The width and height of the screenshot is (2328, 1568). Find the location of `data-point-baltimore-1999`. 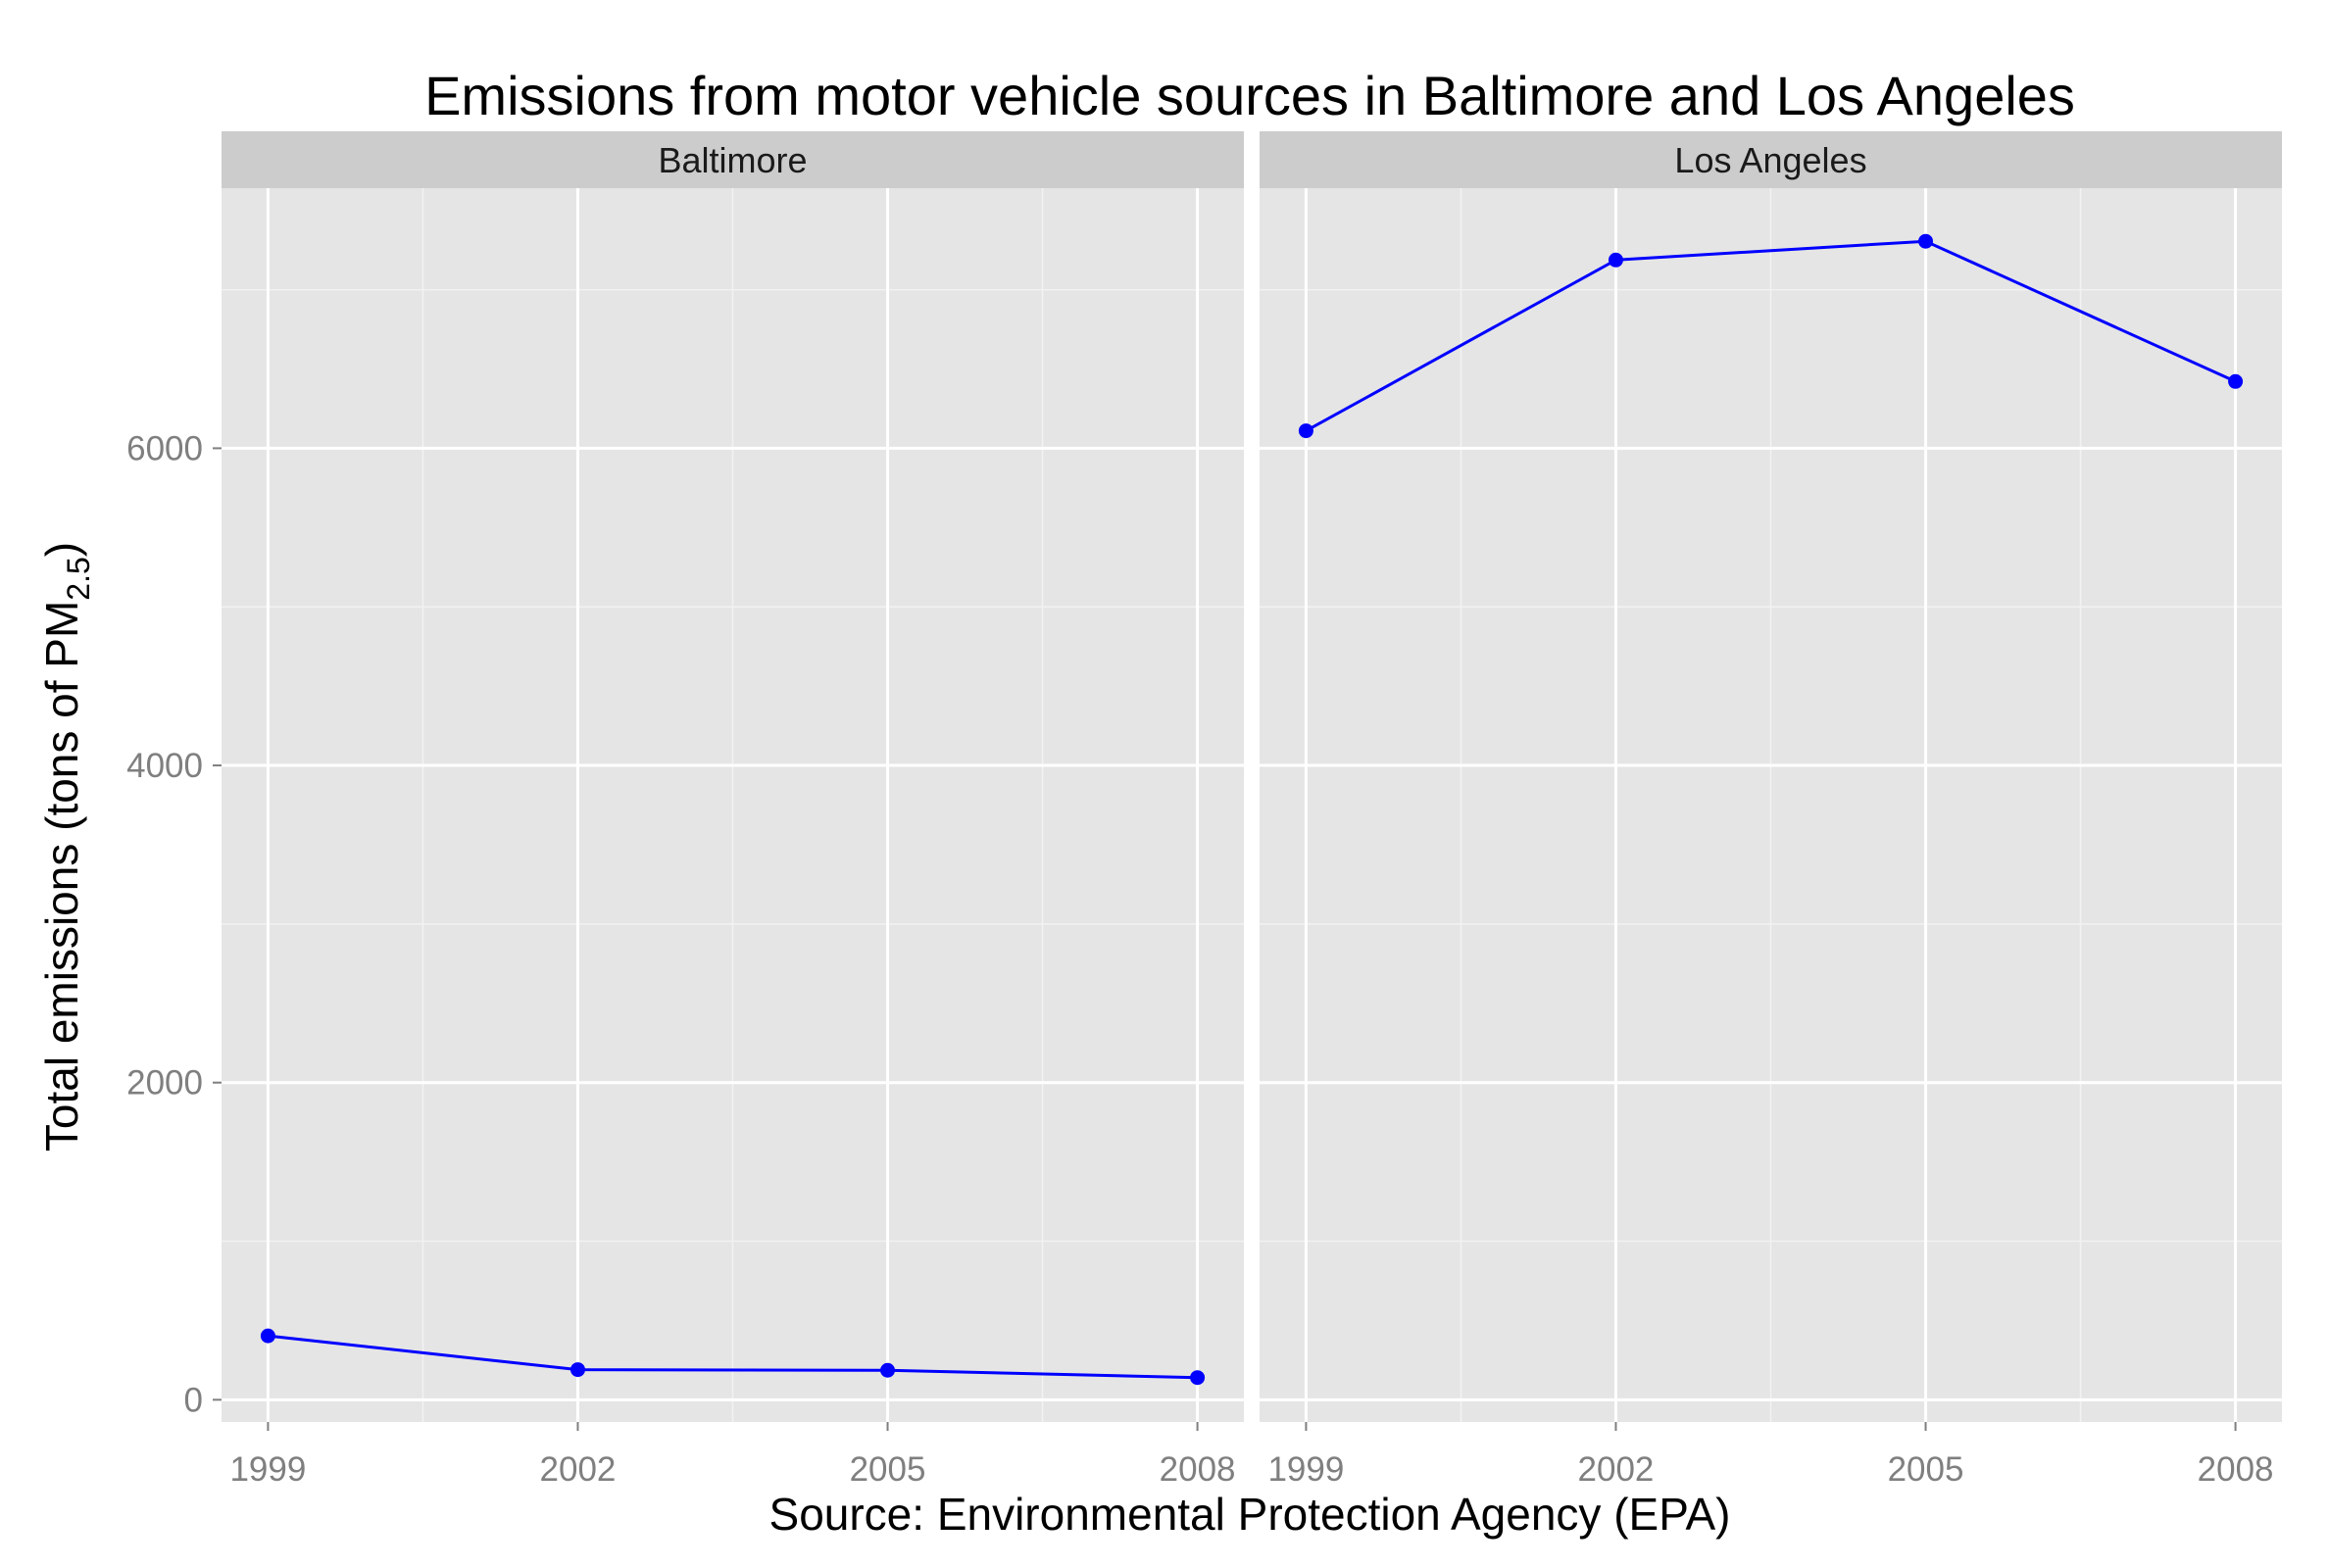

data-point-baltimore-1999 is located at coordinates (267, 1336).